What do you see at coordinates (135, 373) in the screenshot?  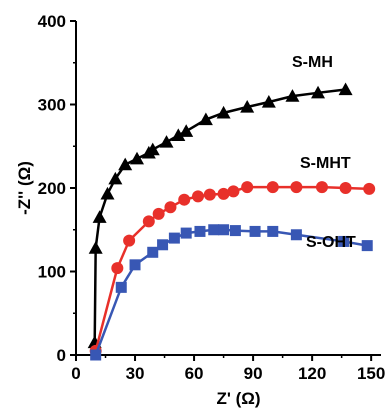 I see `x-tick-label: 30` at bounding box center [135, 373].